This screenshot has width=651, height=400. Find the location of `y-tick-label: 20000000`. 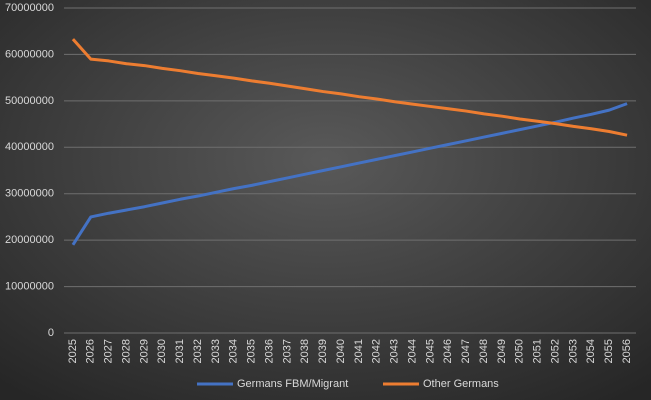

y-tick-label: 20000000 is located at coordinates (29, 240).